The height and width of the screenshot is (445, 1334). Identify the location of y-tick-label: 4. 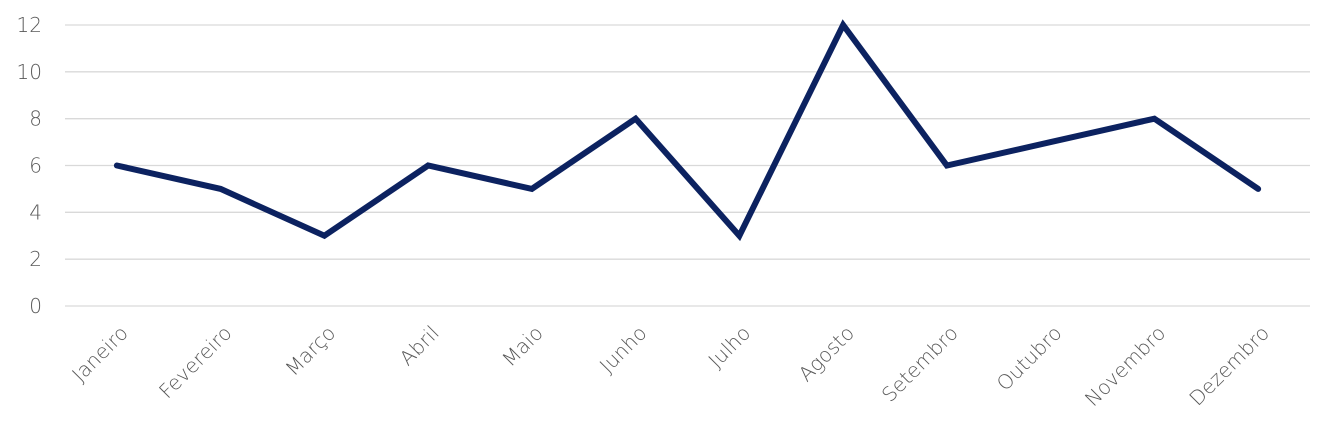
(35, 212).